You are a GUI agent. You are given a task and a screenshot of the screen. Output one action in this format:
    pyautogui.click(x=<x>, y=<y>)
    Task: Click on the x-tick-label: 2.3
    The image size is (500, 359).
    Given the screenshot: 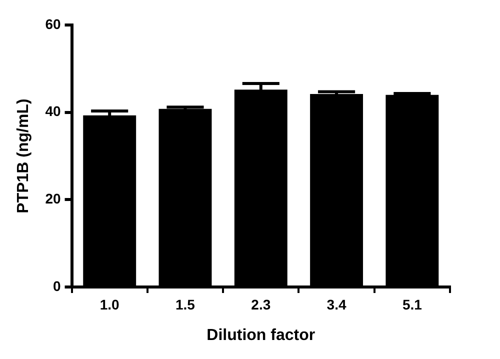 What is the action you would take?
    pyautogui.click(x=261, y=304)
    